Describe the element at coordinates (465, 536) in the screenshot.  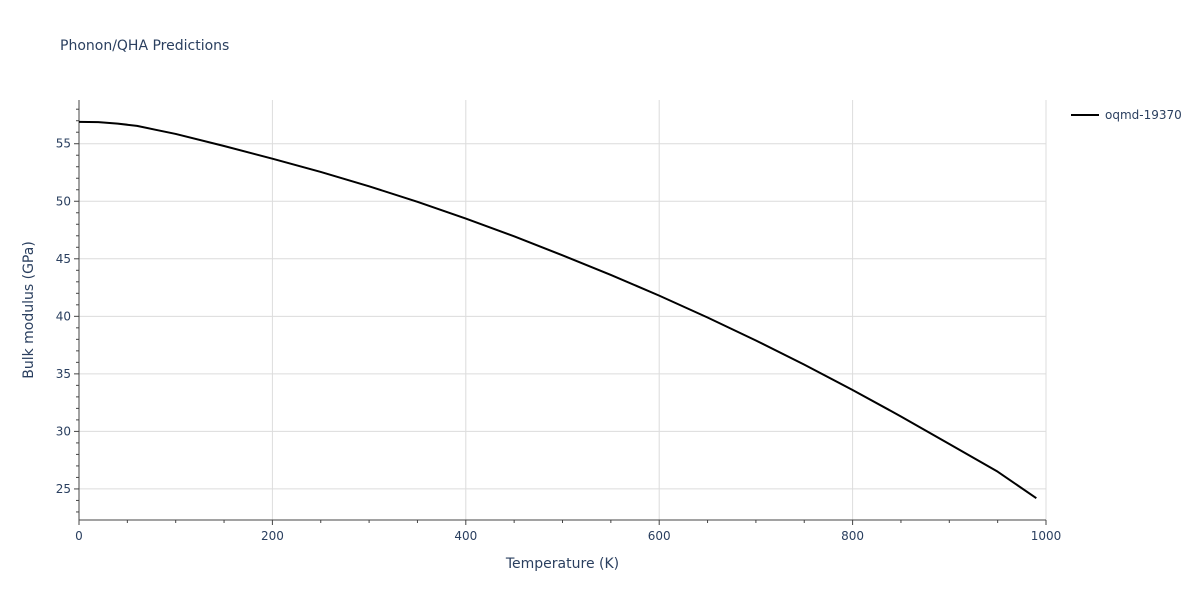
I see `x-tick-label: 400` at that location.